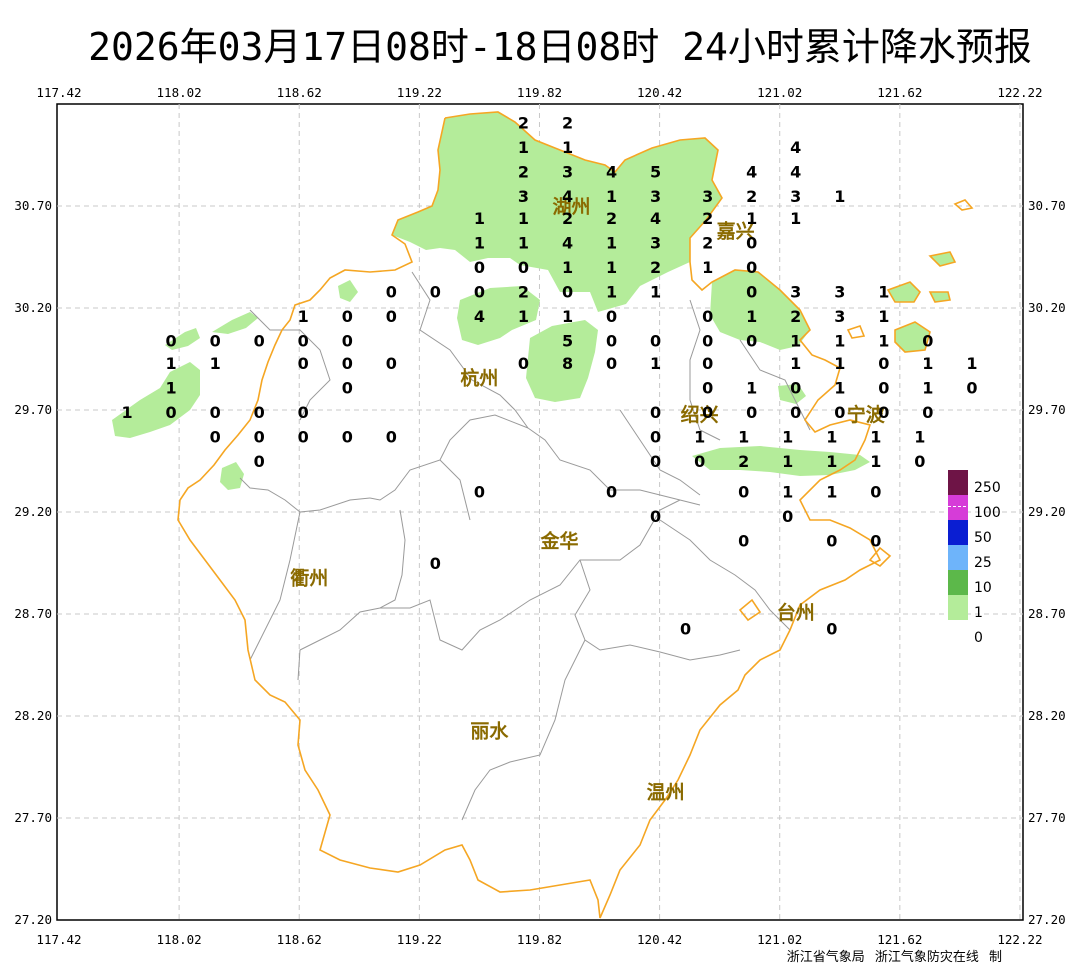 This screenshot has width=1080, height=971. What do you see at coordinates (1047, 715) in the screenshot?
I see `lat-tick-right: 28.20` at bounding box center [1047, 715].